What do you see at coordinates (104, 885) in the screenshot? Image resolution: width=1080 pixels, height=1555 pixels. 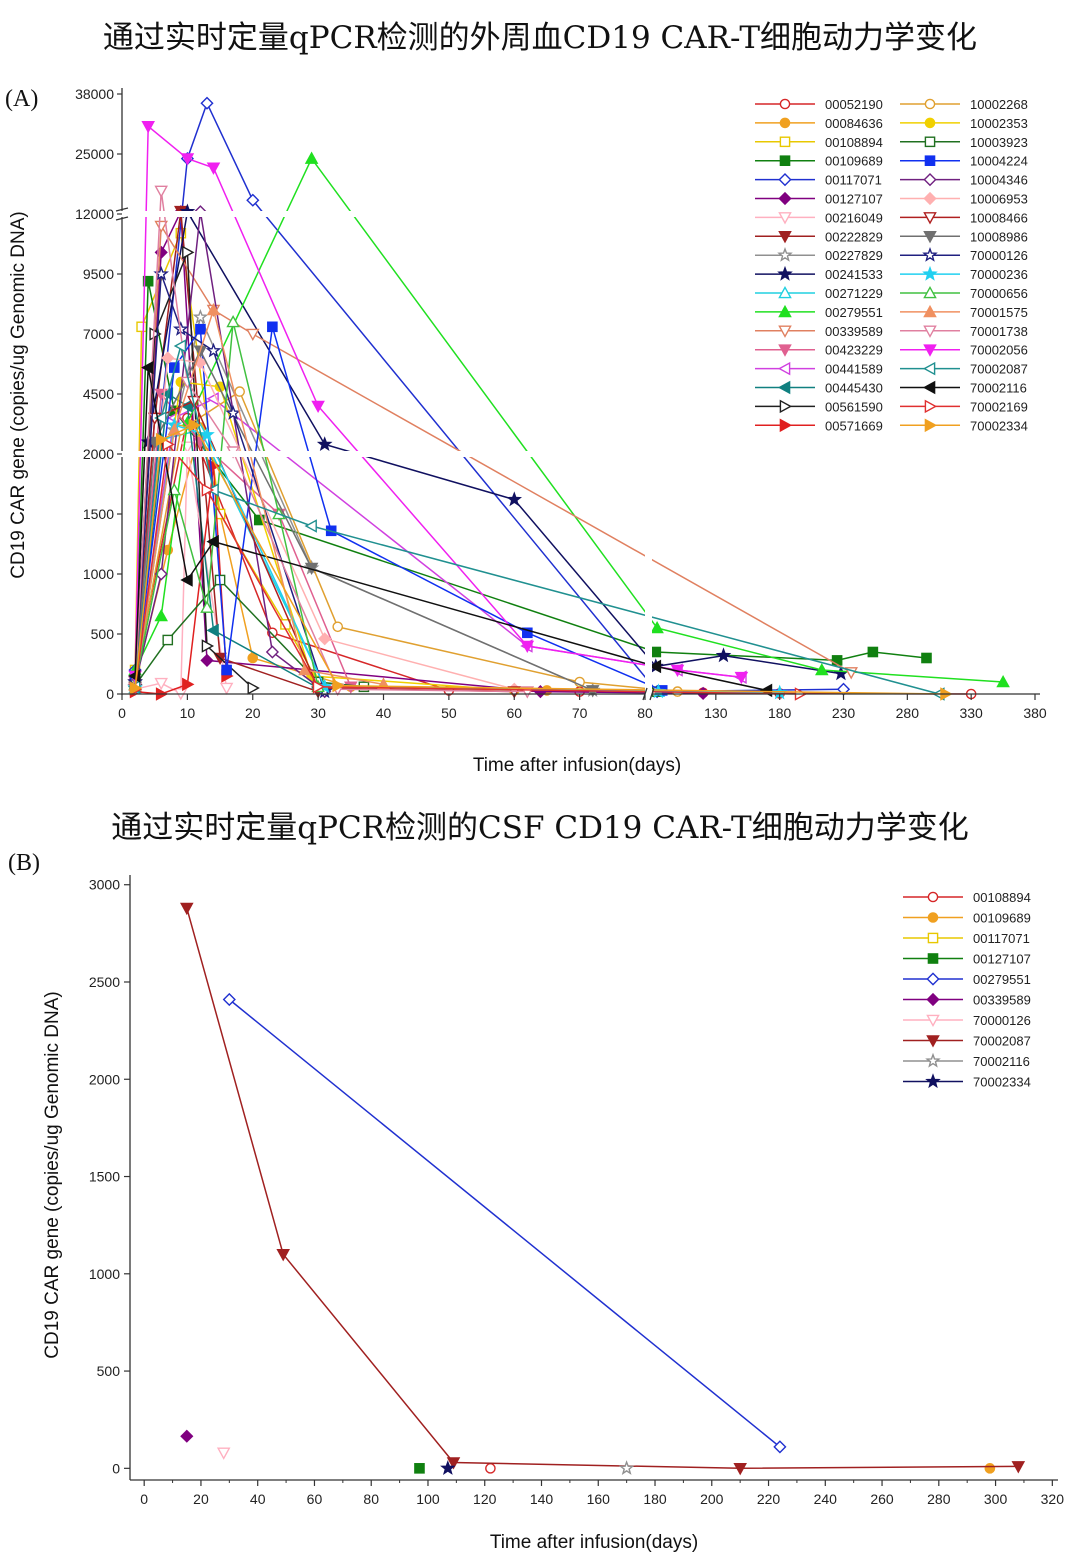 I see `y-tick-label-3000: 3000` at bounding box center [104, 885].